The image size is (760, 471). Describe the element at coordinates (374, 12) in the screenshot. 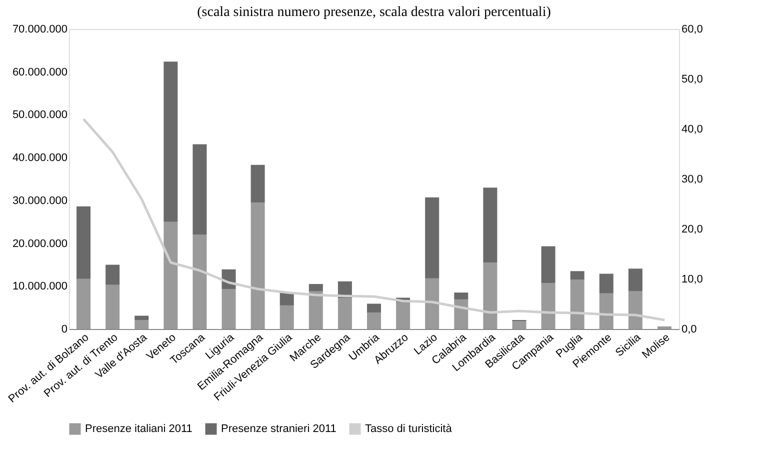

I see `chart-title: (scala sinistra numero presenze, scala destra valori percentuali)` at that location.